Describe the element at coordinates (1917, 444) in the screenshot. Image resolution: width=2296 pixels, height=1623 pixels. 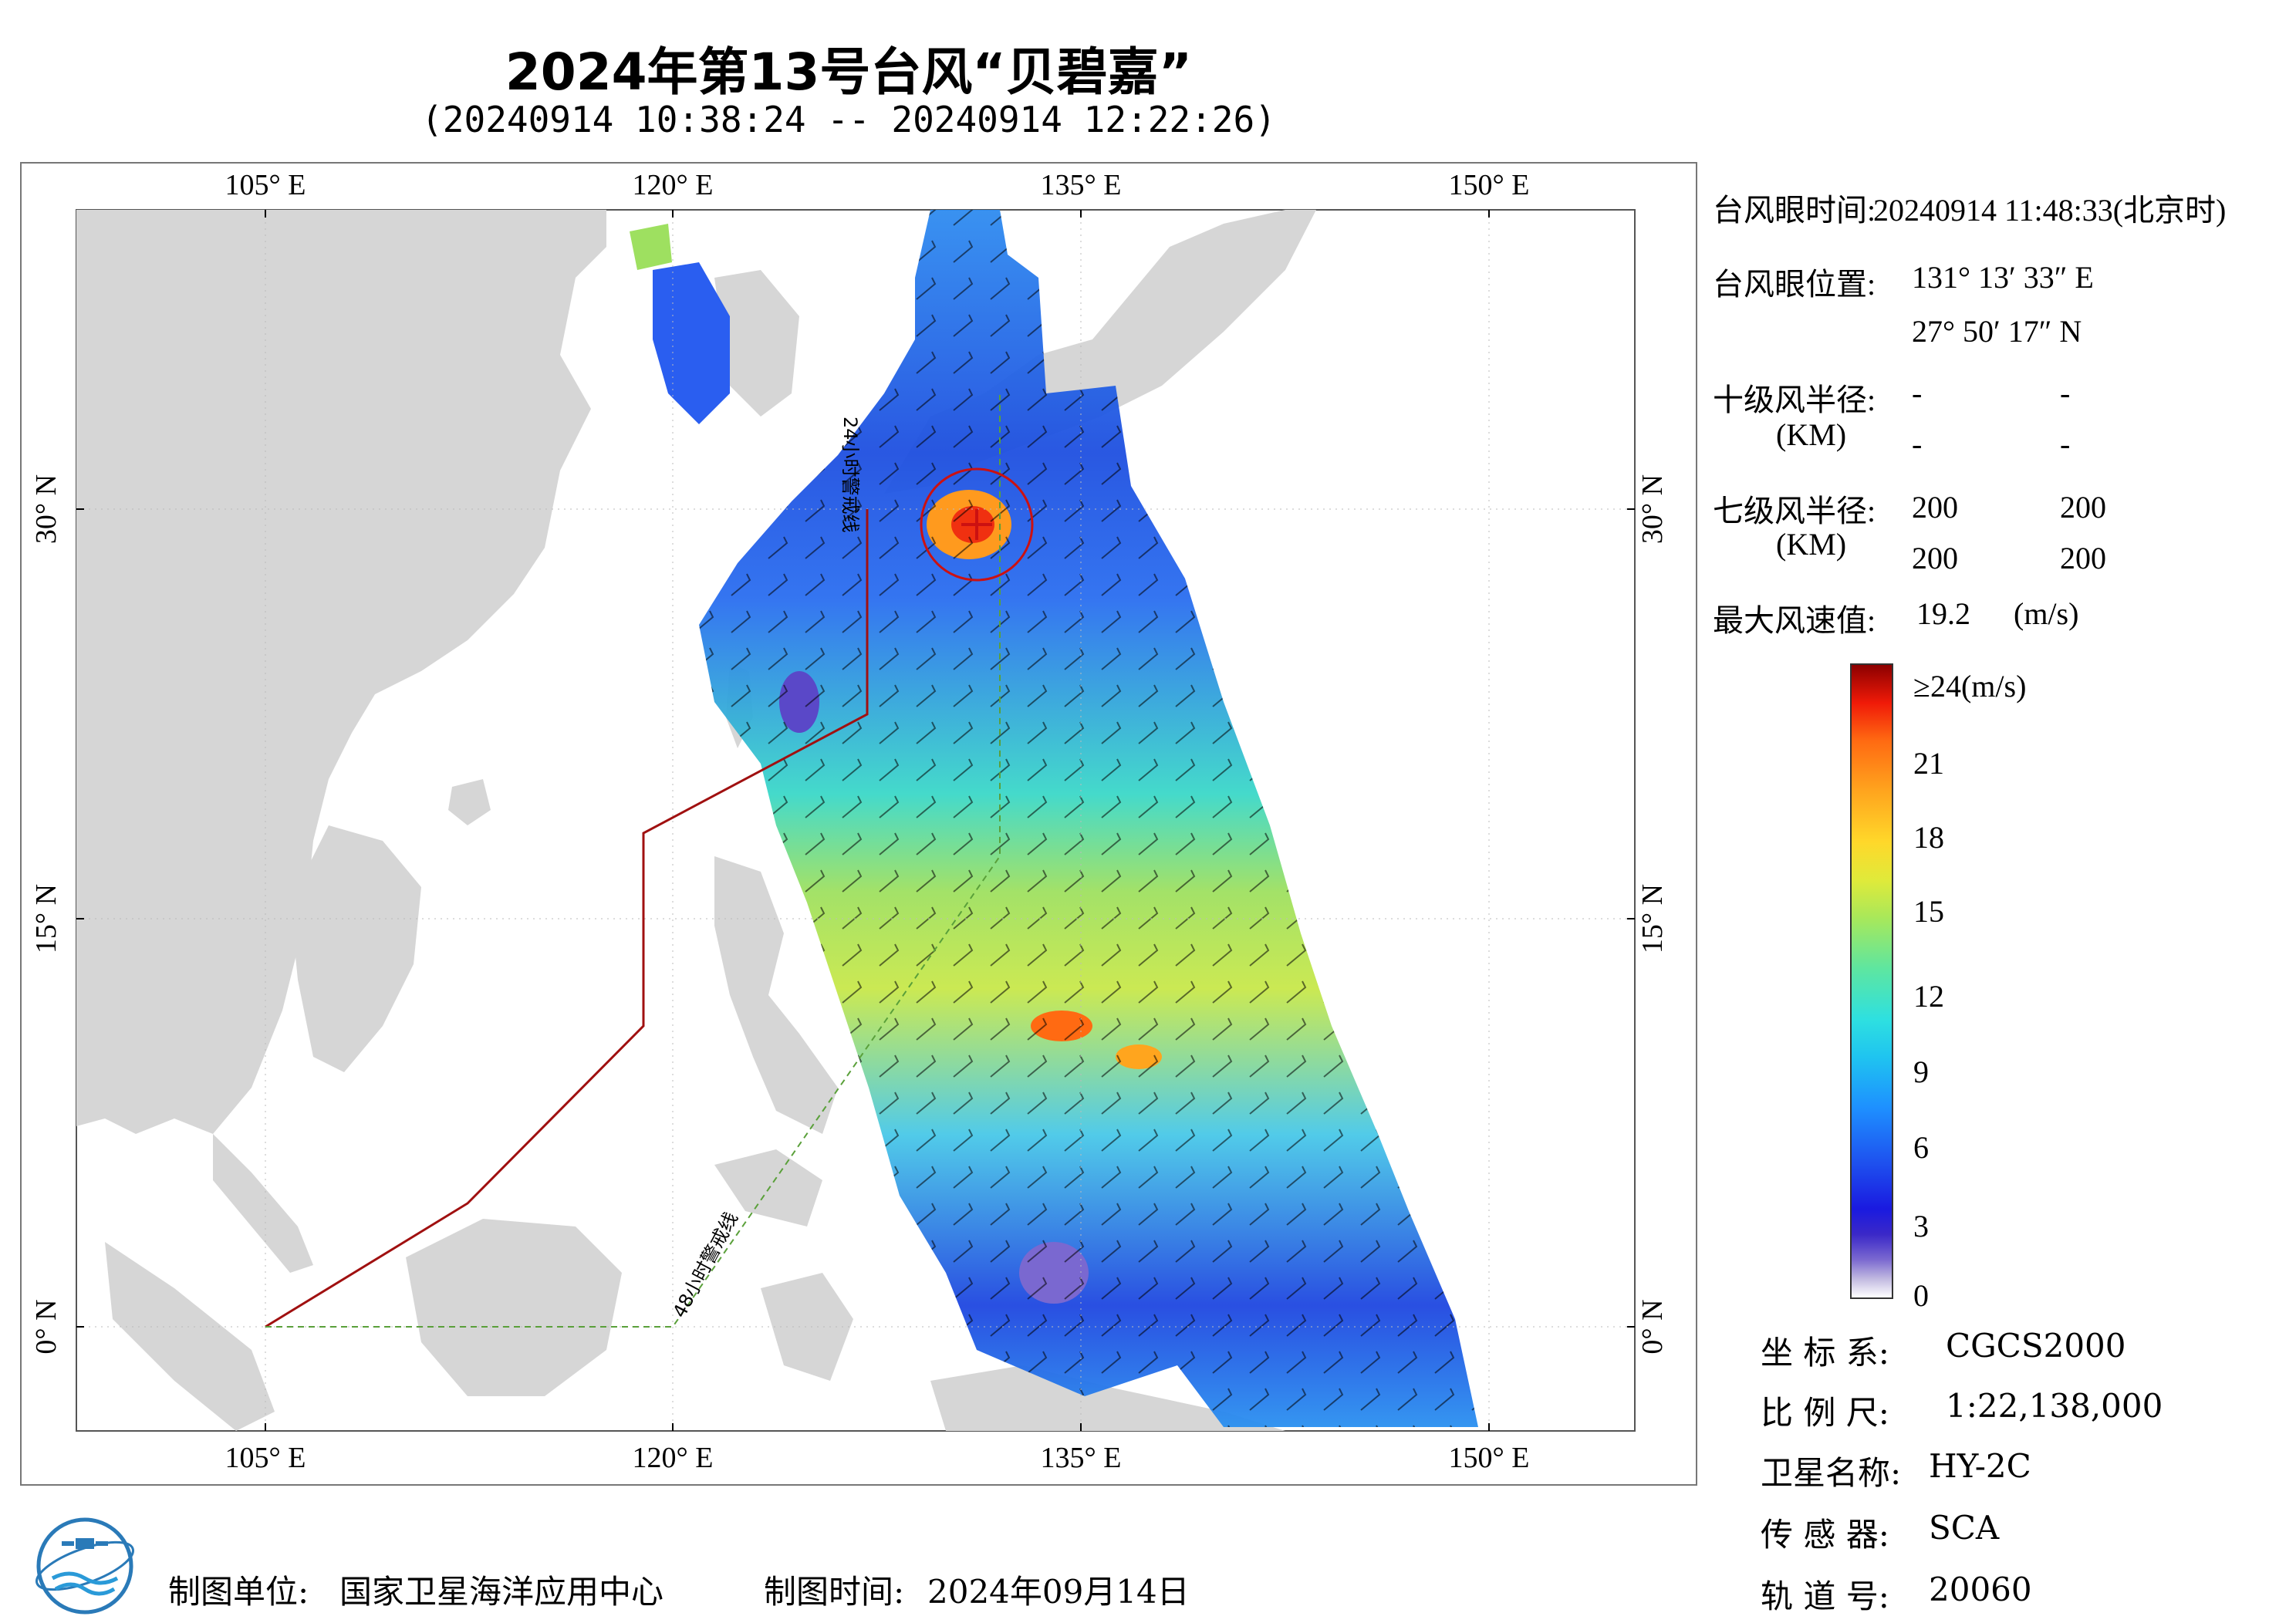
I see `r10-value-3: -` at that location.